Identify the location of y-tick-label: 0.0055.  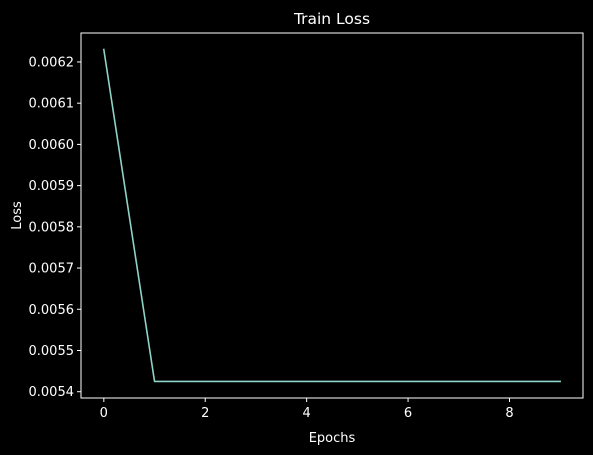
(52, 351).